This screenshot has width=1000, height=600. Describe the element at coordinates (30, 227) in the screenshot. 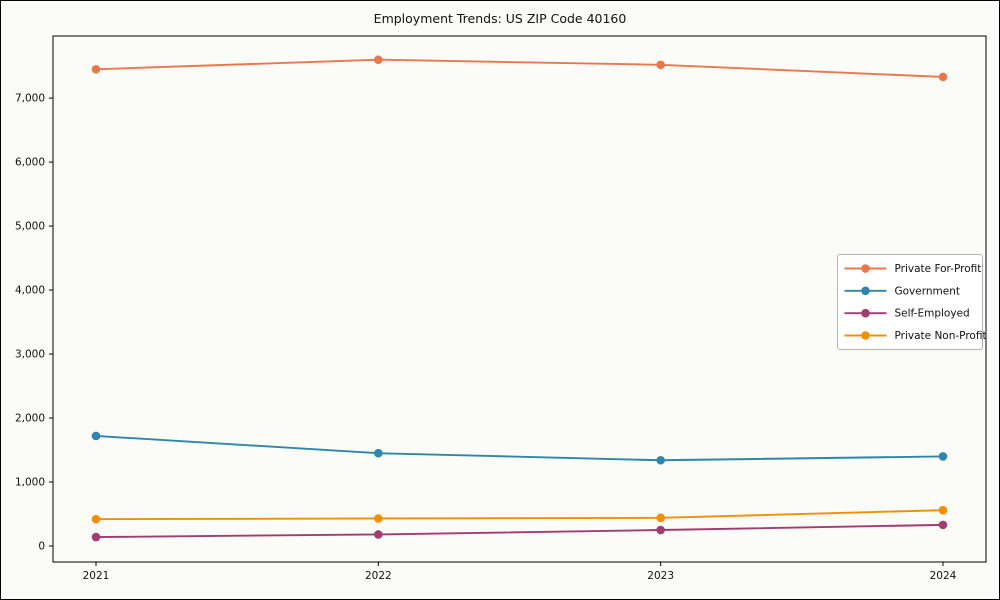

I see `y-axis-tick-label: 5,000` at that location.